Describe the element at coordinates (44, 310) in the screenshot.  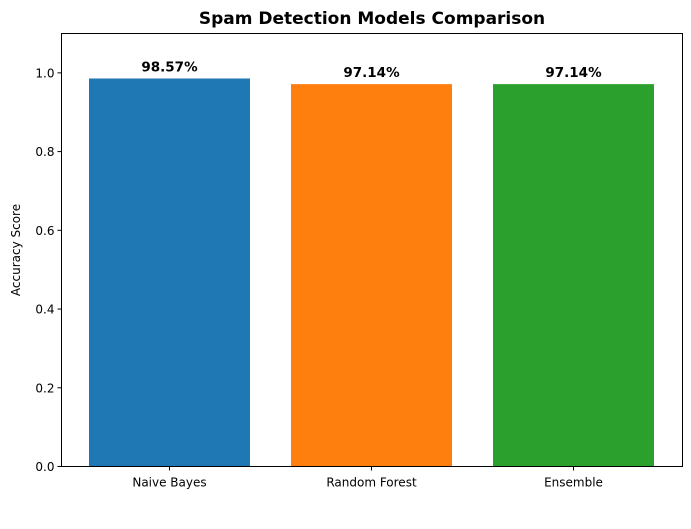
I see `y-tick-label: 0.4` at that location.